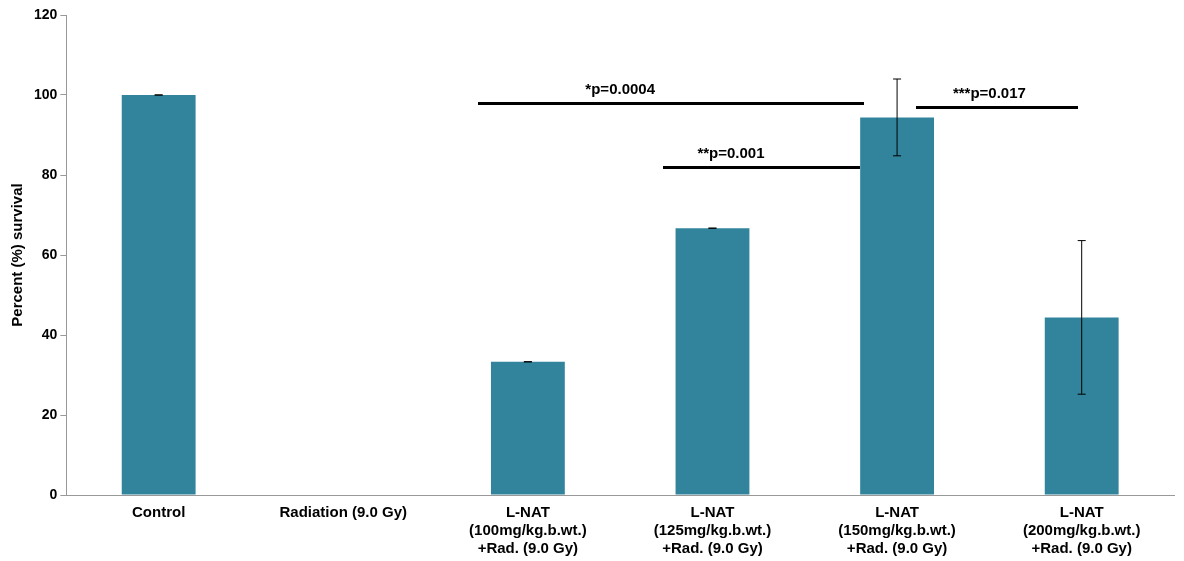 The height and width of the screenshot is (561, 1184). I want to click on y-tick-label: 80, so click(49, 173).